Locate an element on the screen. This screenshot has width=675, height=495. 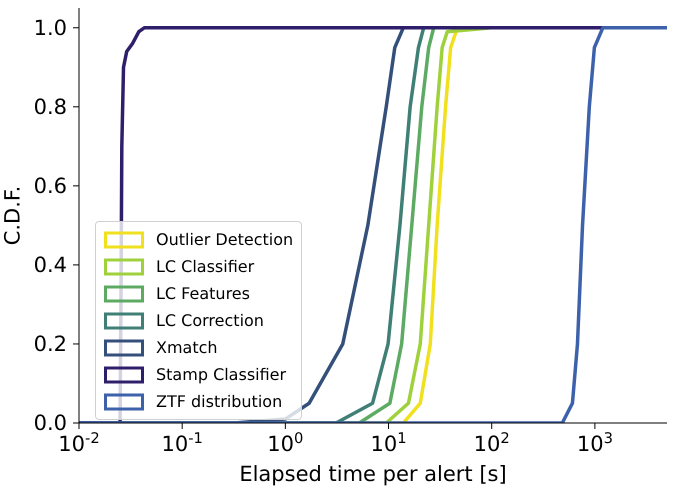
legend-label: ZTF distribution is located at coordinates (219, 401).